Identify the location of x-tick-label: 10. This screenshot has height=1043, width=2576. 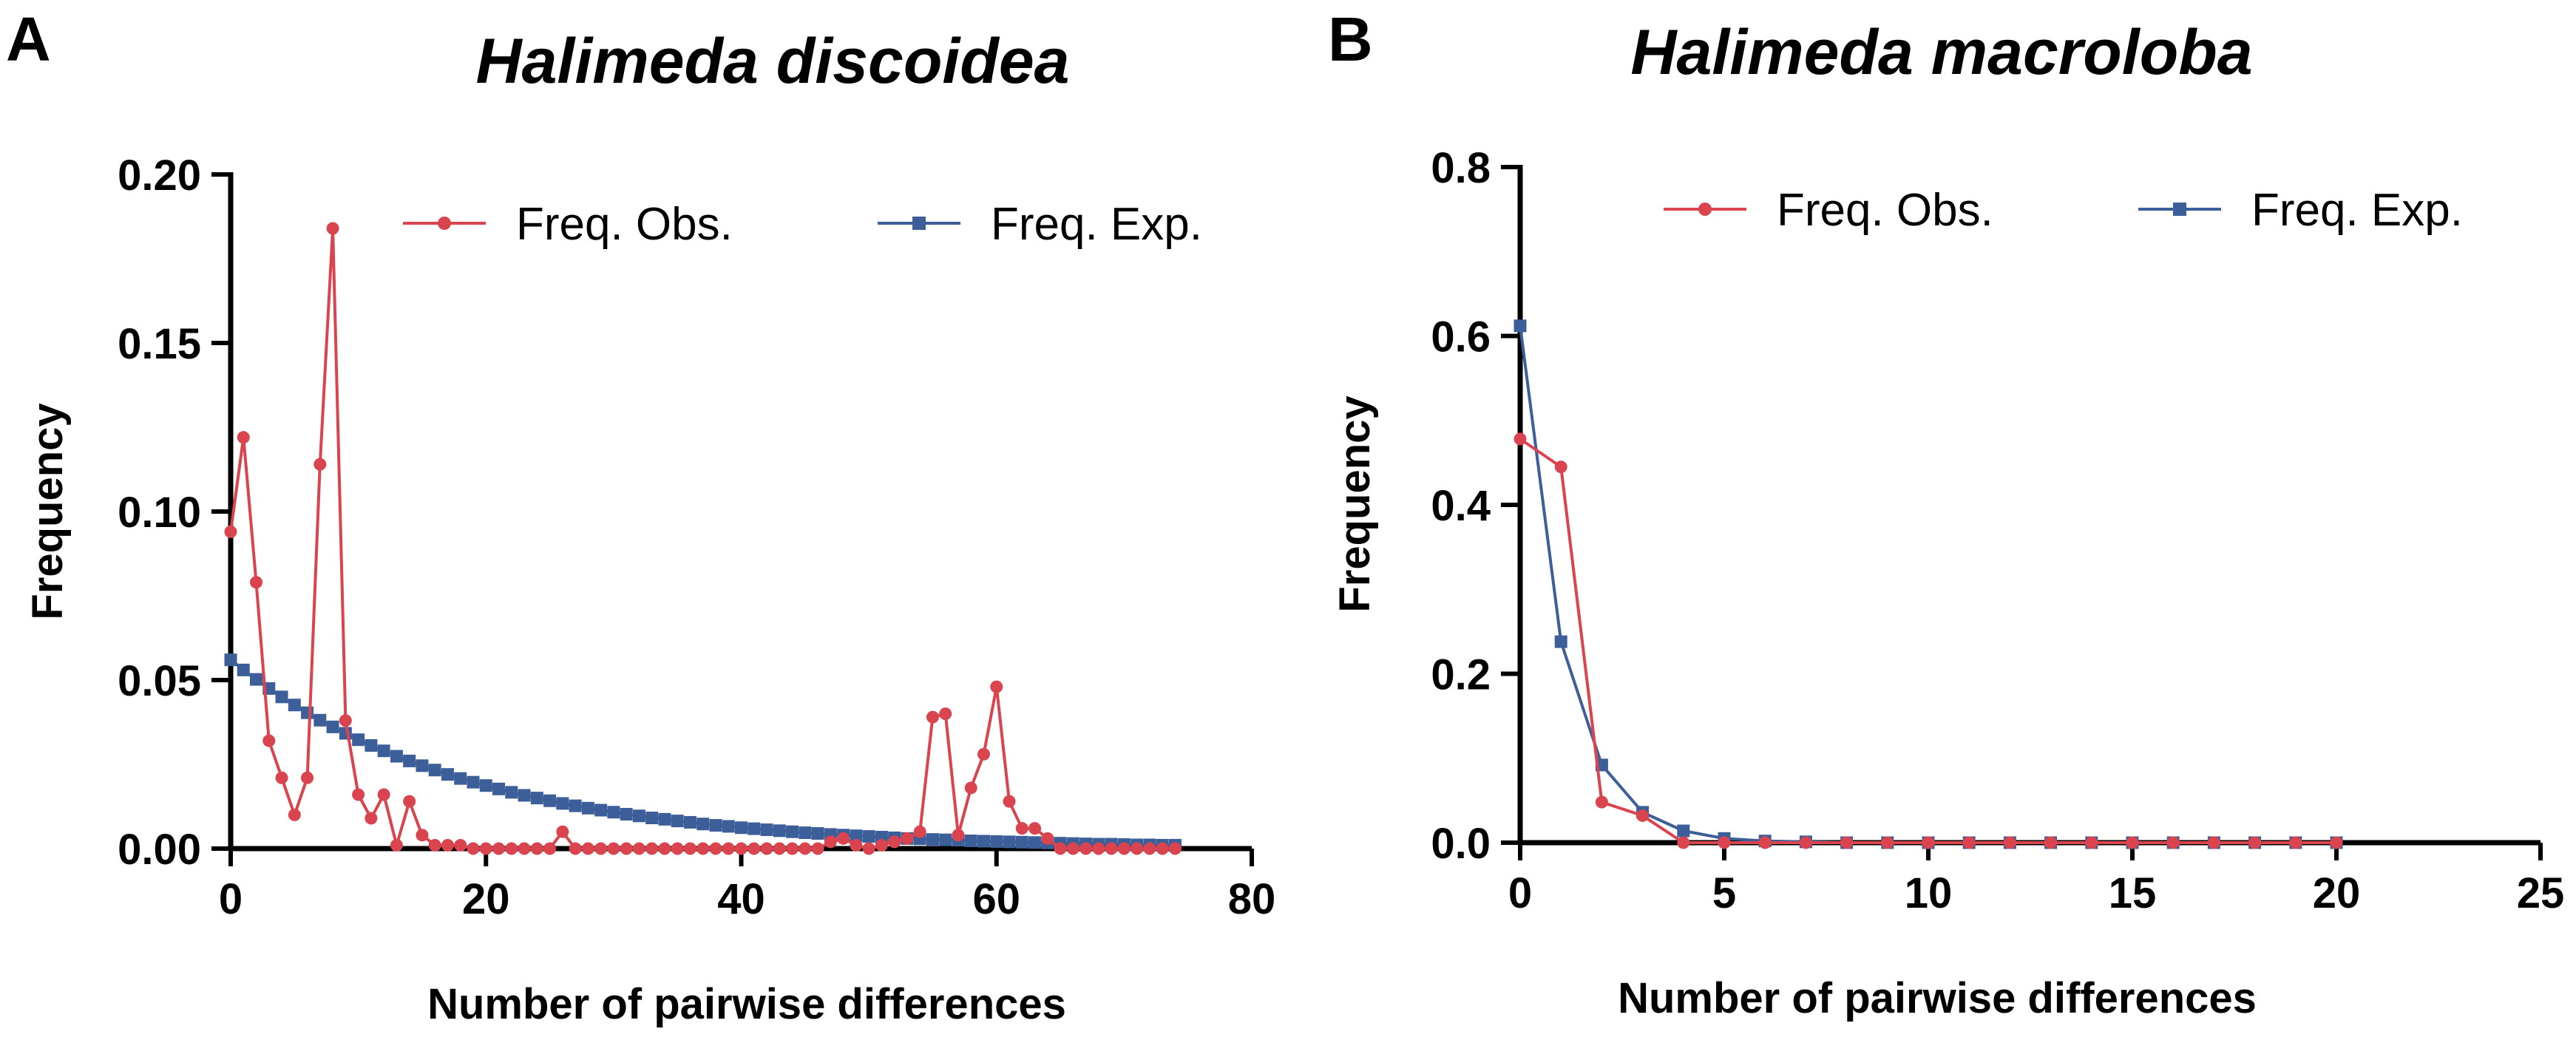
(1929, 893).